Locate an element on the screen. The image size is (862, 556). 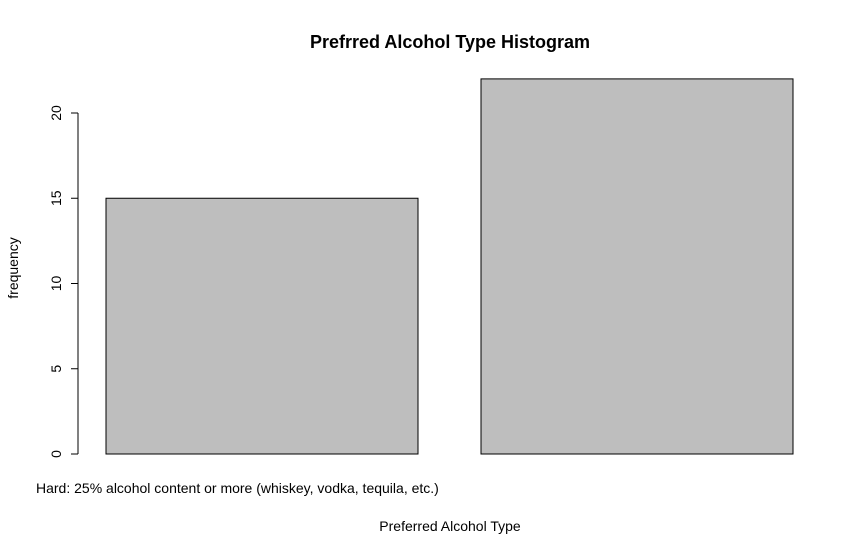
y-tick-label: 5 is located at coordinates (56, 369).